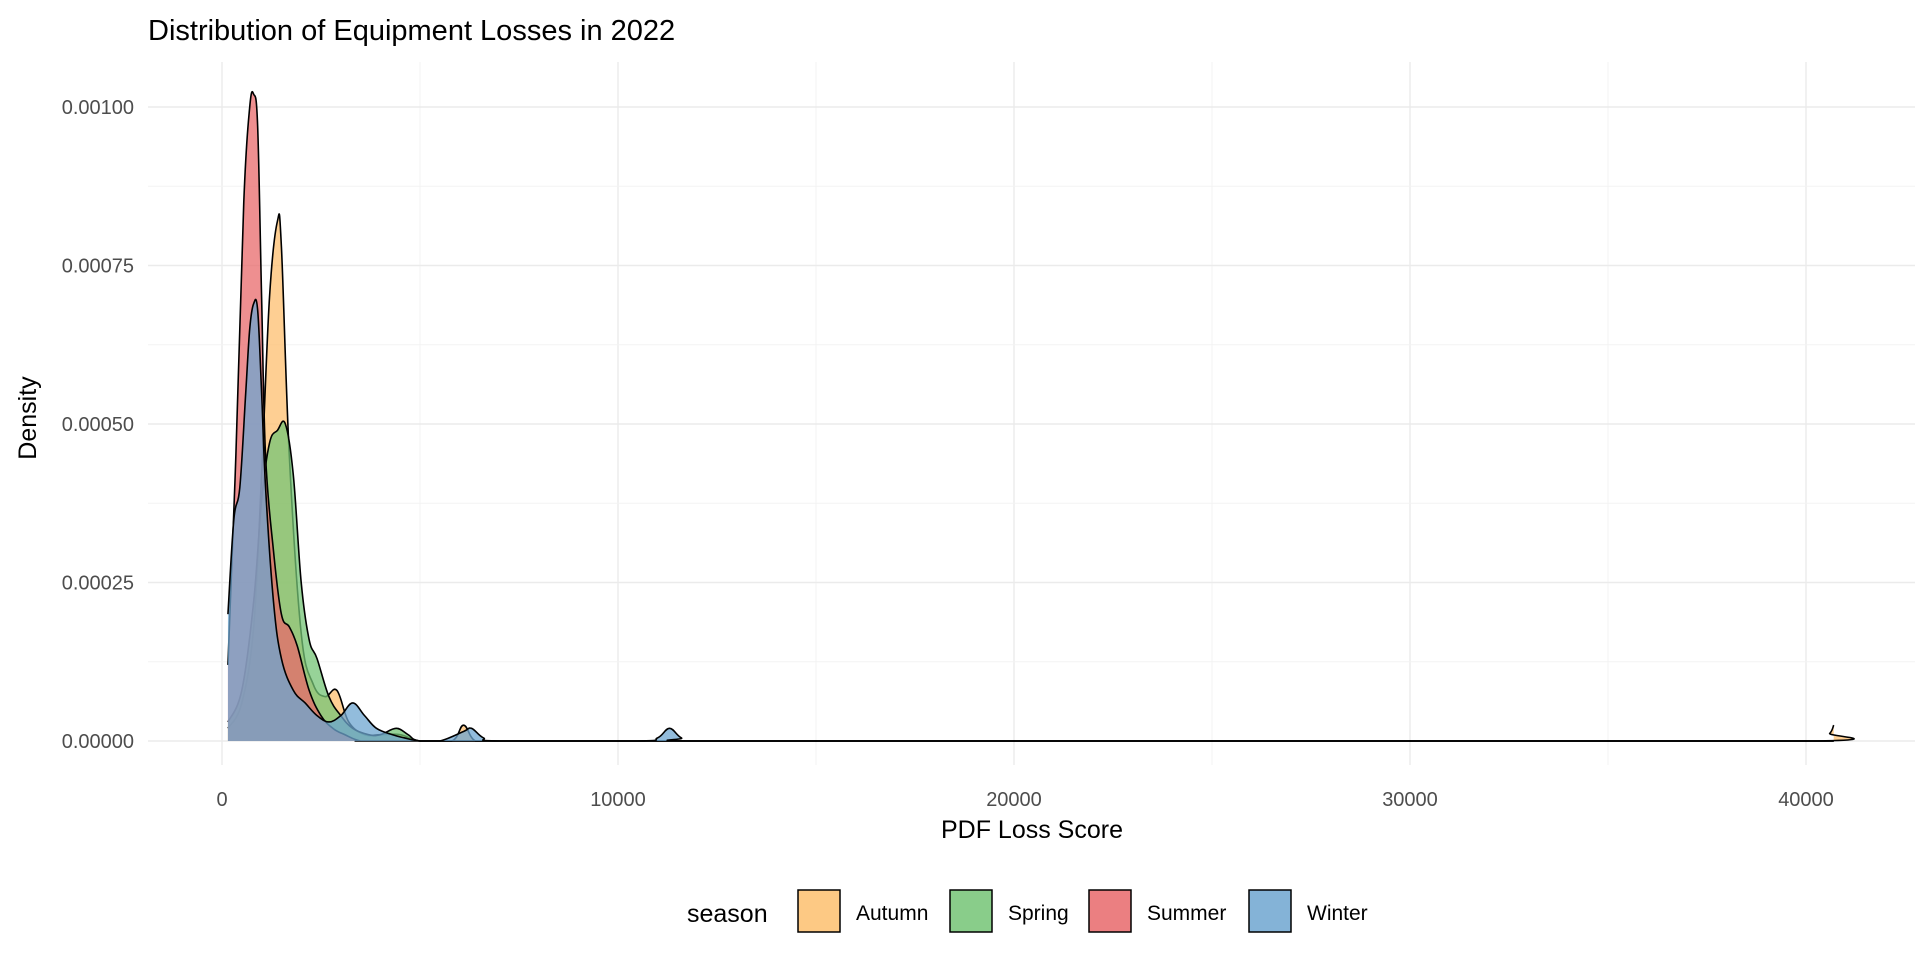 The width and height of the screenshot is (1920, 960). What do you see at coordinates (98, 584) in the screenshot?
I see `y-tick-label: 0.00025` at bounding box center [98, 584].